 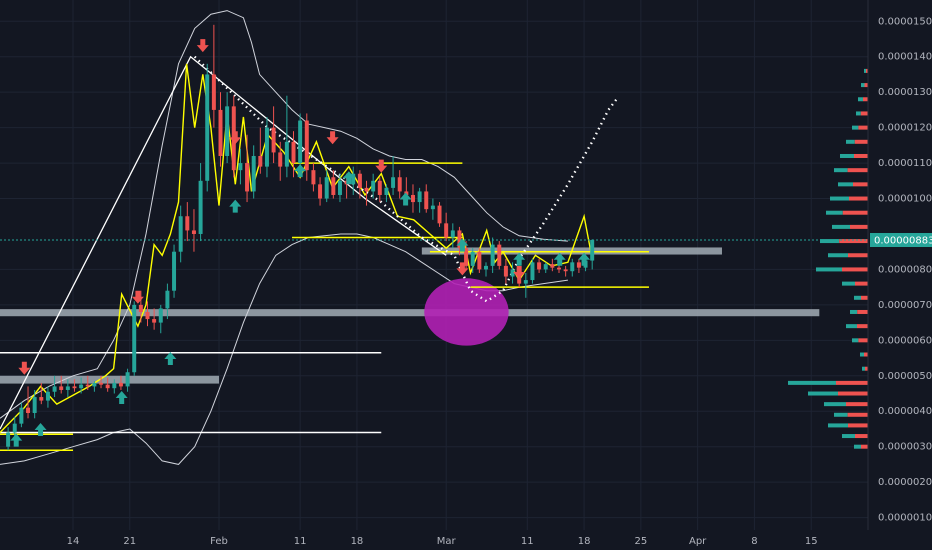 I want to click on current-price-box, so click(x=901, y=240).